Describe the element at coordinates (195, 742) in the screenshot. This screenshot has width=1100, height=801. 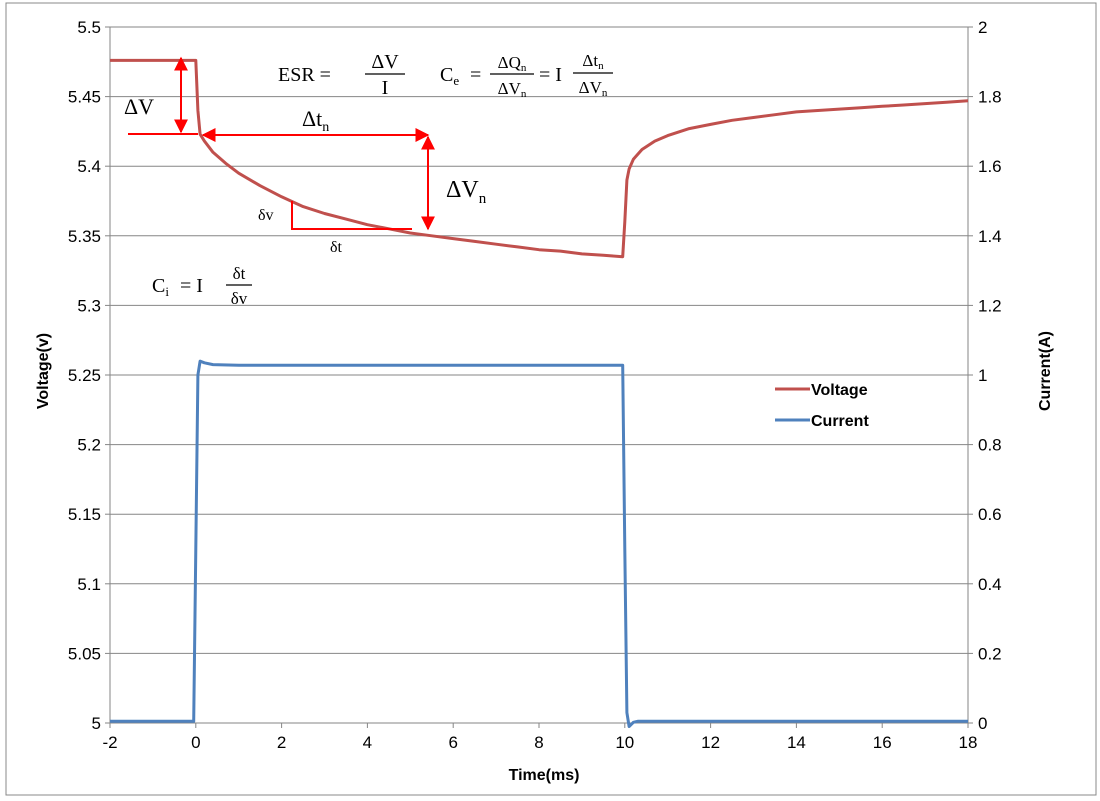
I see `tick-label-x-1: 0` at that location.